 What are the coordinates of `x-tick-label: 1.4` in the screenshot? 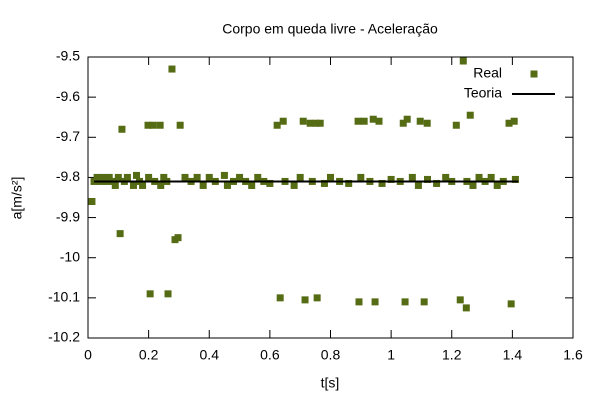 It's located at (513, 355).